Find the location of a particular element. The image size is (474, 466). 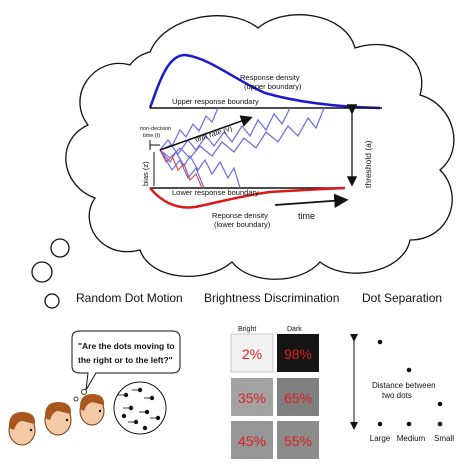

upper-density-label-2: (upper boundary) is located at coordinates (273, 86).